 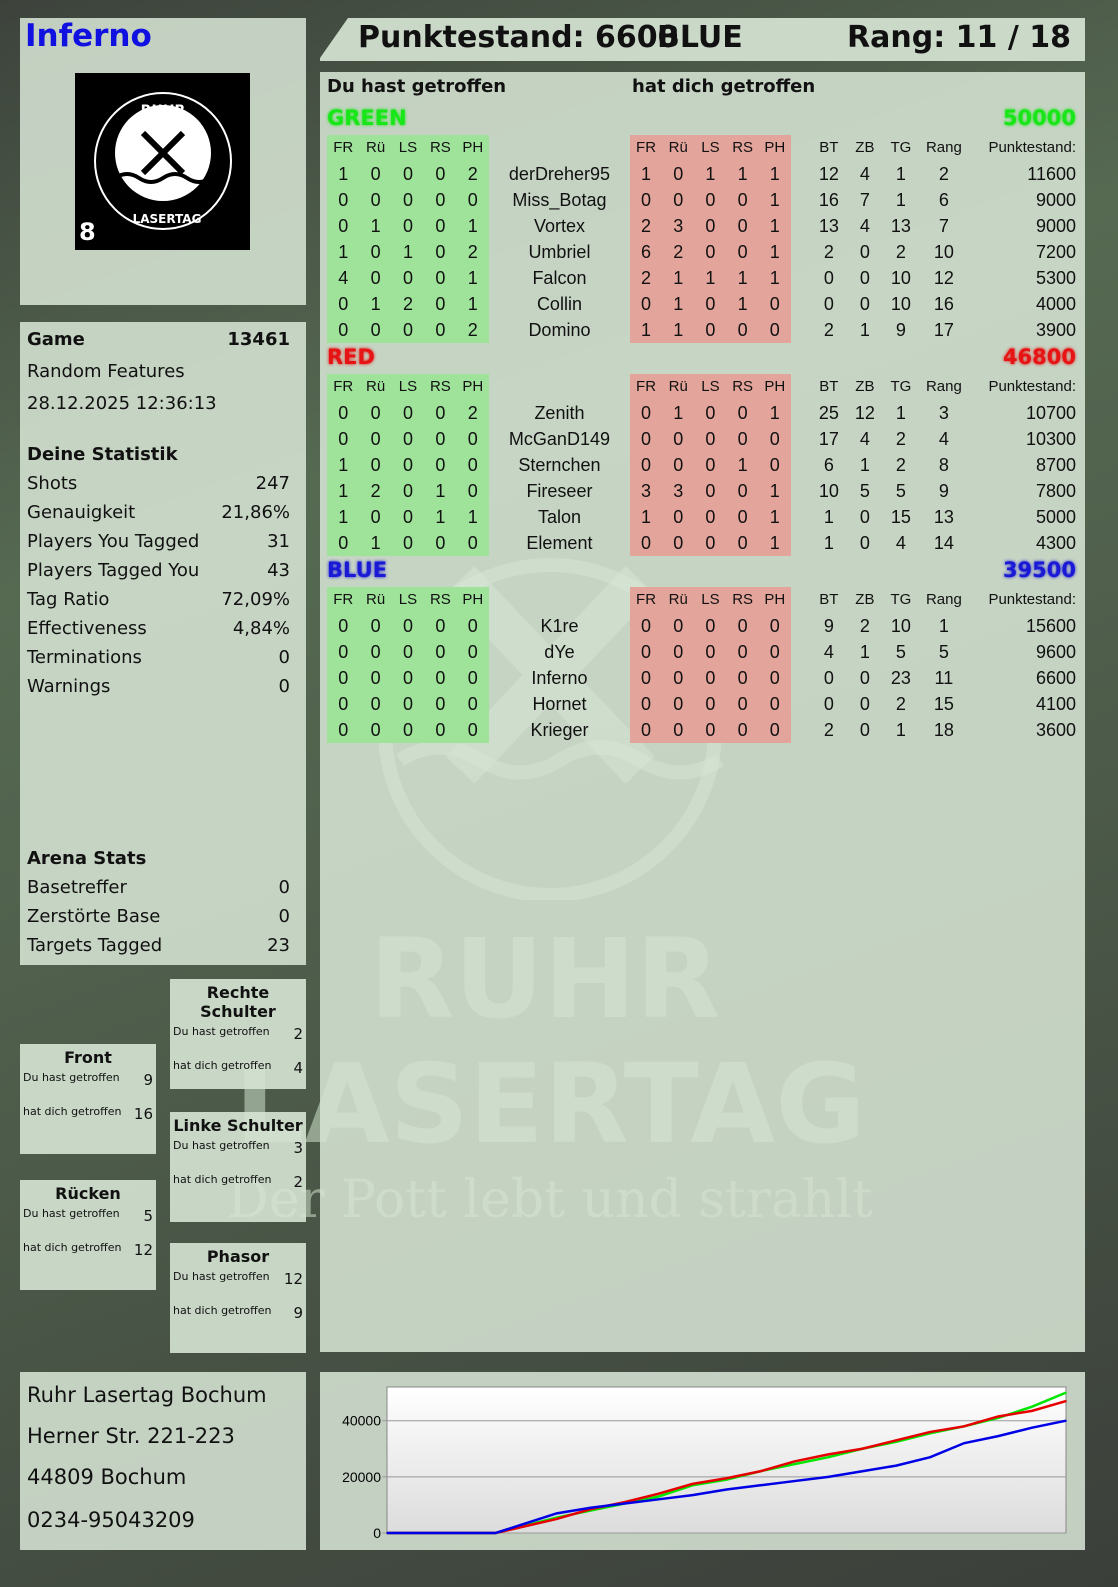 I want to click on stat-row: Players Tagged You 43, so click(x=158, y=570).